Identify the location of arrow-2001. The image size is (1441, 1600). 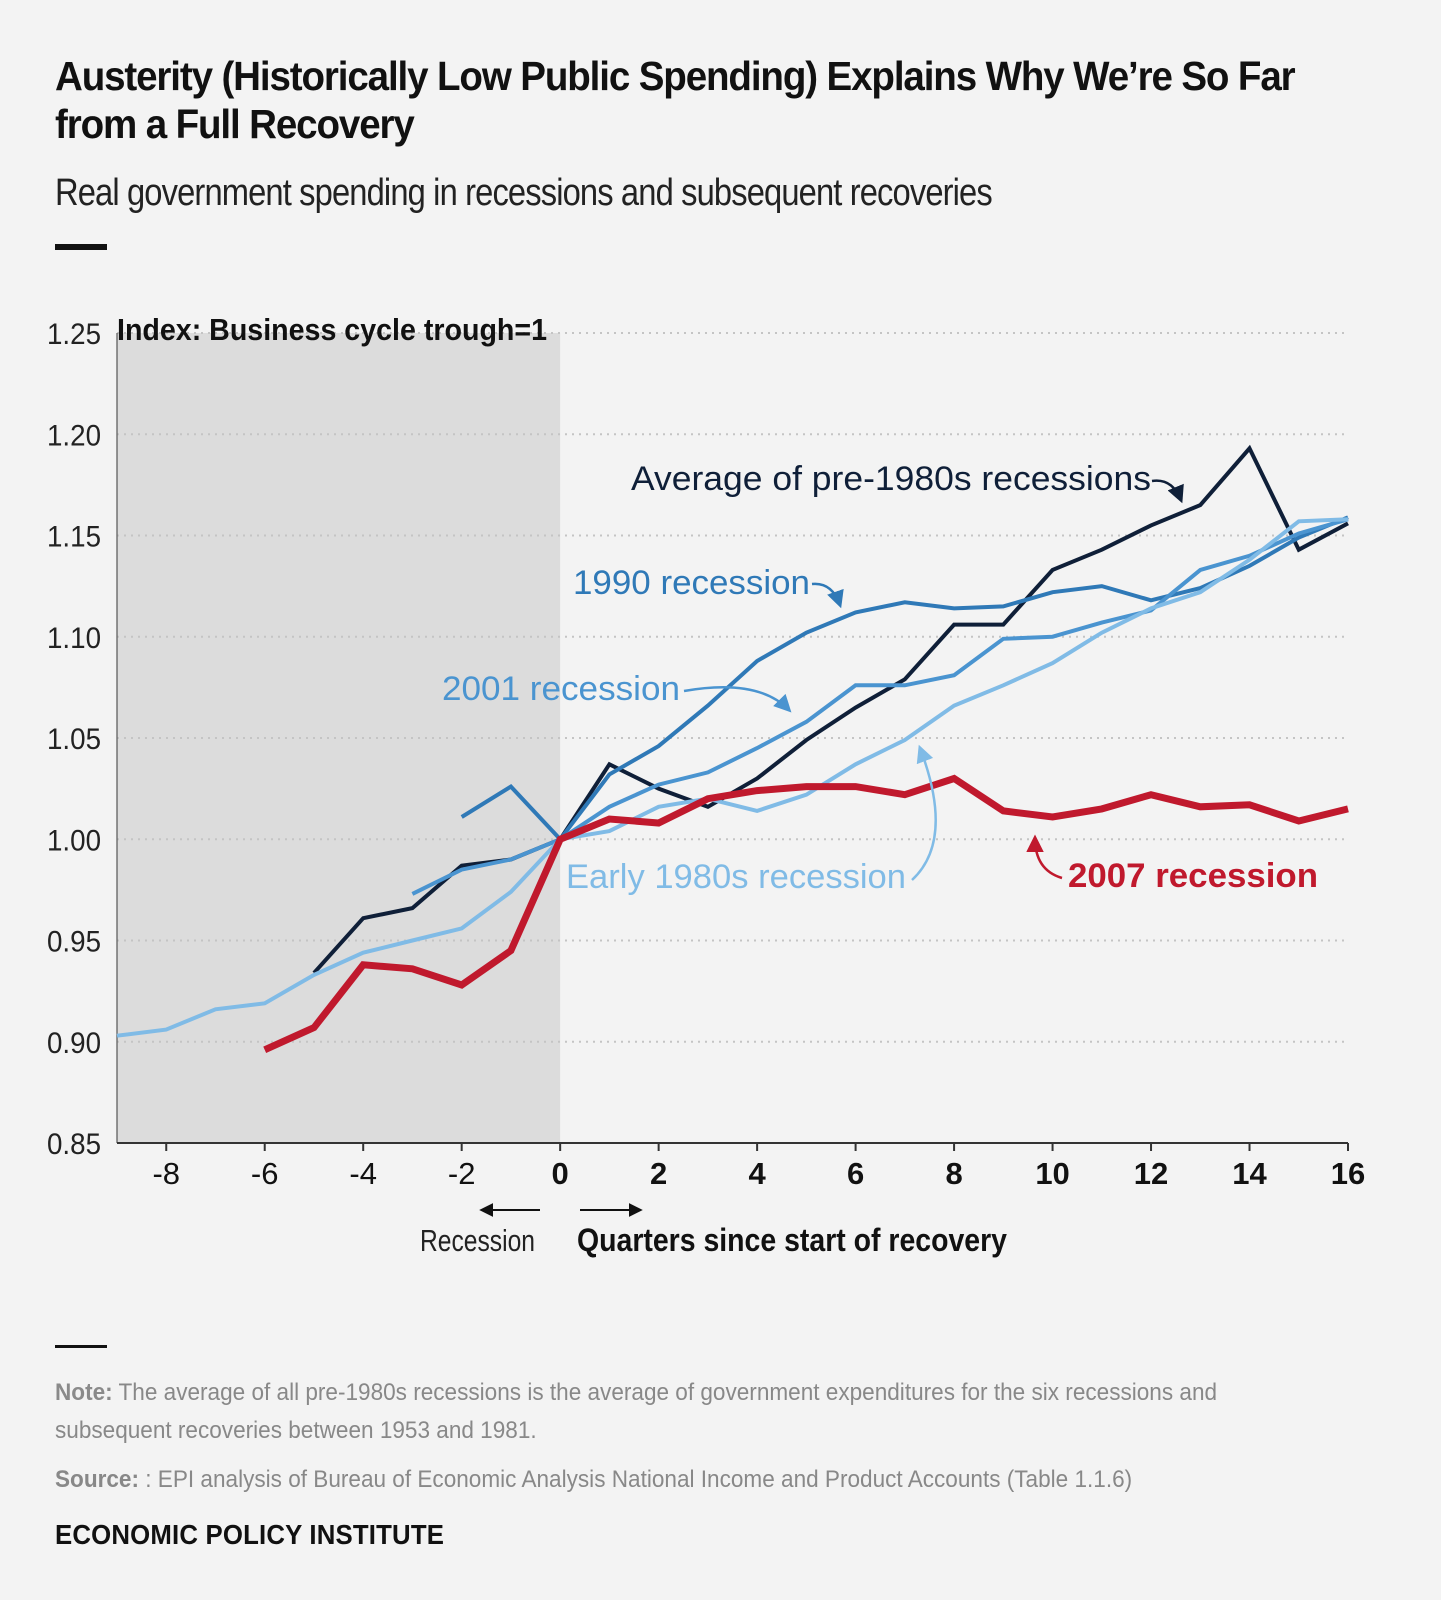
(737, 699).